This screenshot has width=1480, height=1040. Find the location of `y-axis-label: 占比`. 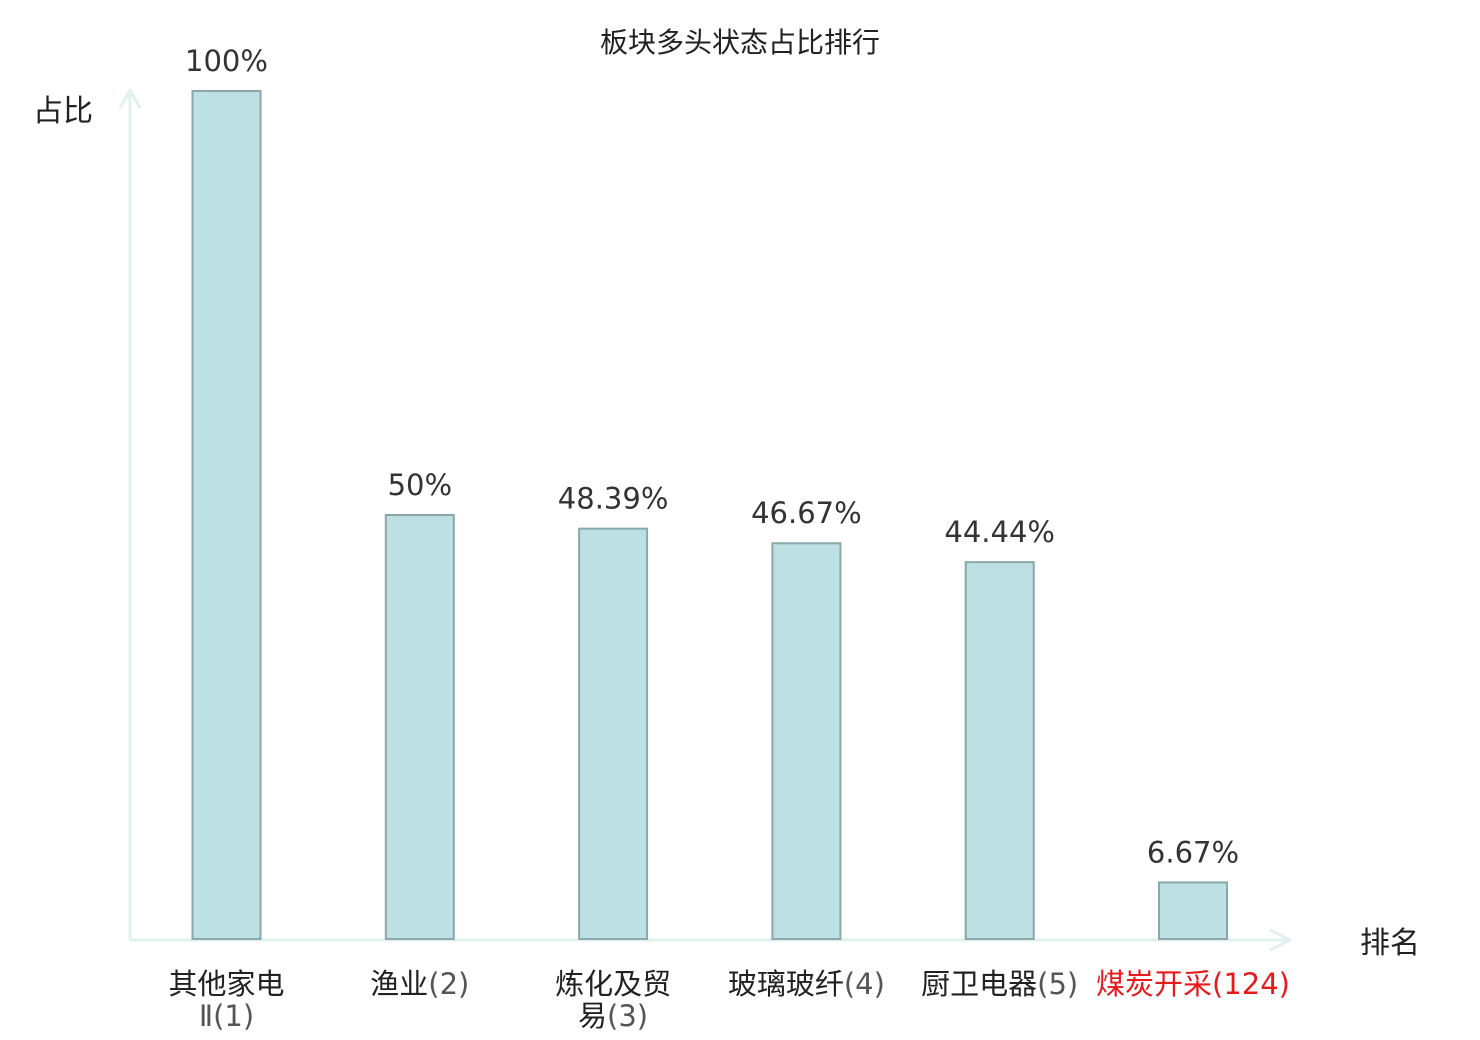

y-axis-label: 占比 is located at coordinates (63, 111).